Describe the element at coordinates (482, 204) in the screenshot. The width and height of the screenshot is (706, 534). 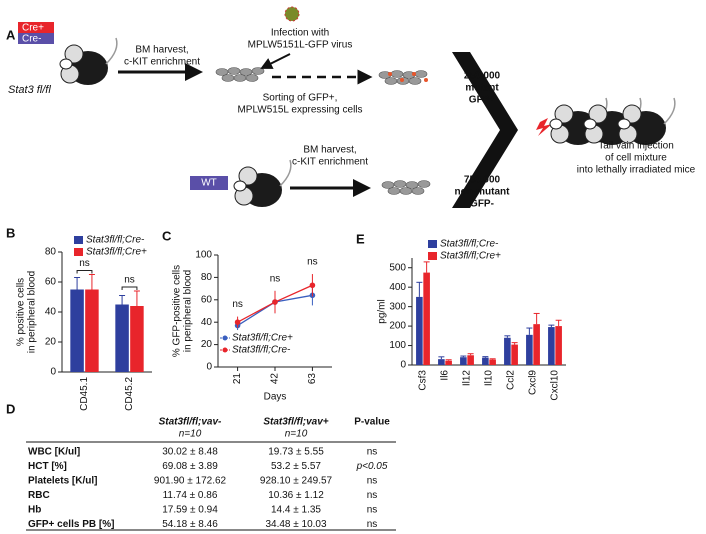
I see `nonmutant-text: GFP-` at that location.